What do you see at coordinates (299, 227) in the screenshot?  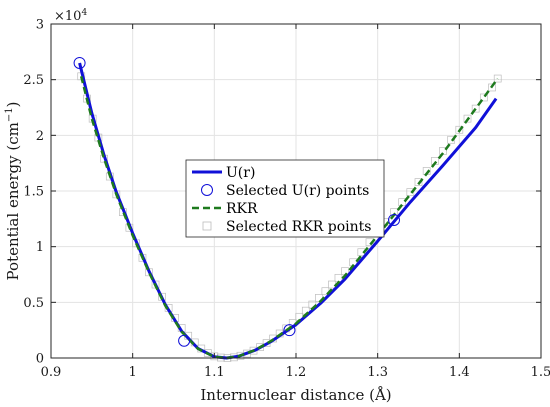 I see `legend-rkr-points-label: Selected RKR points` at bounding box center [299, 227].